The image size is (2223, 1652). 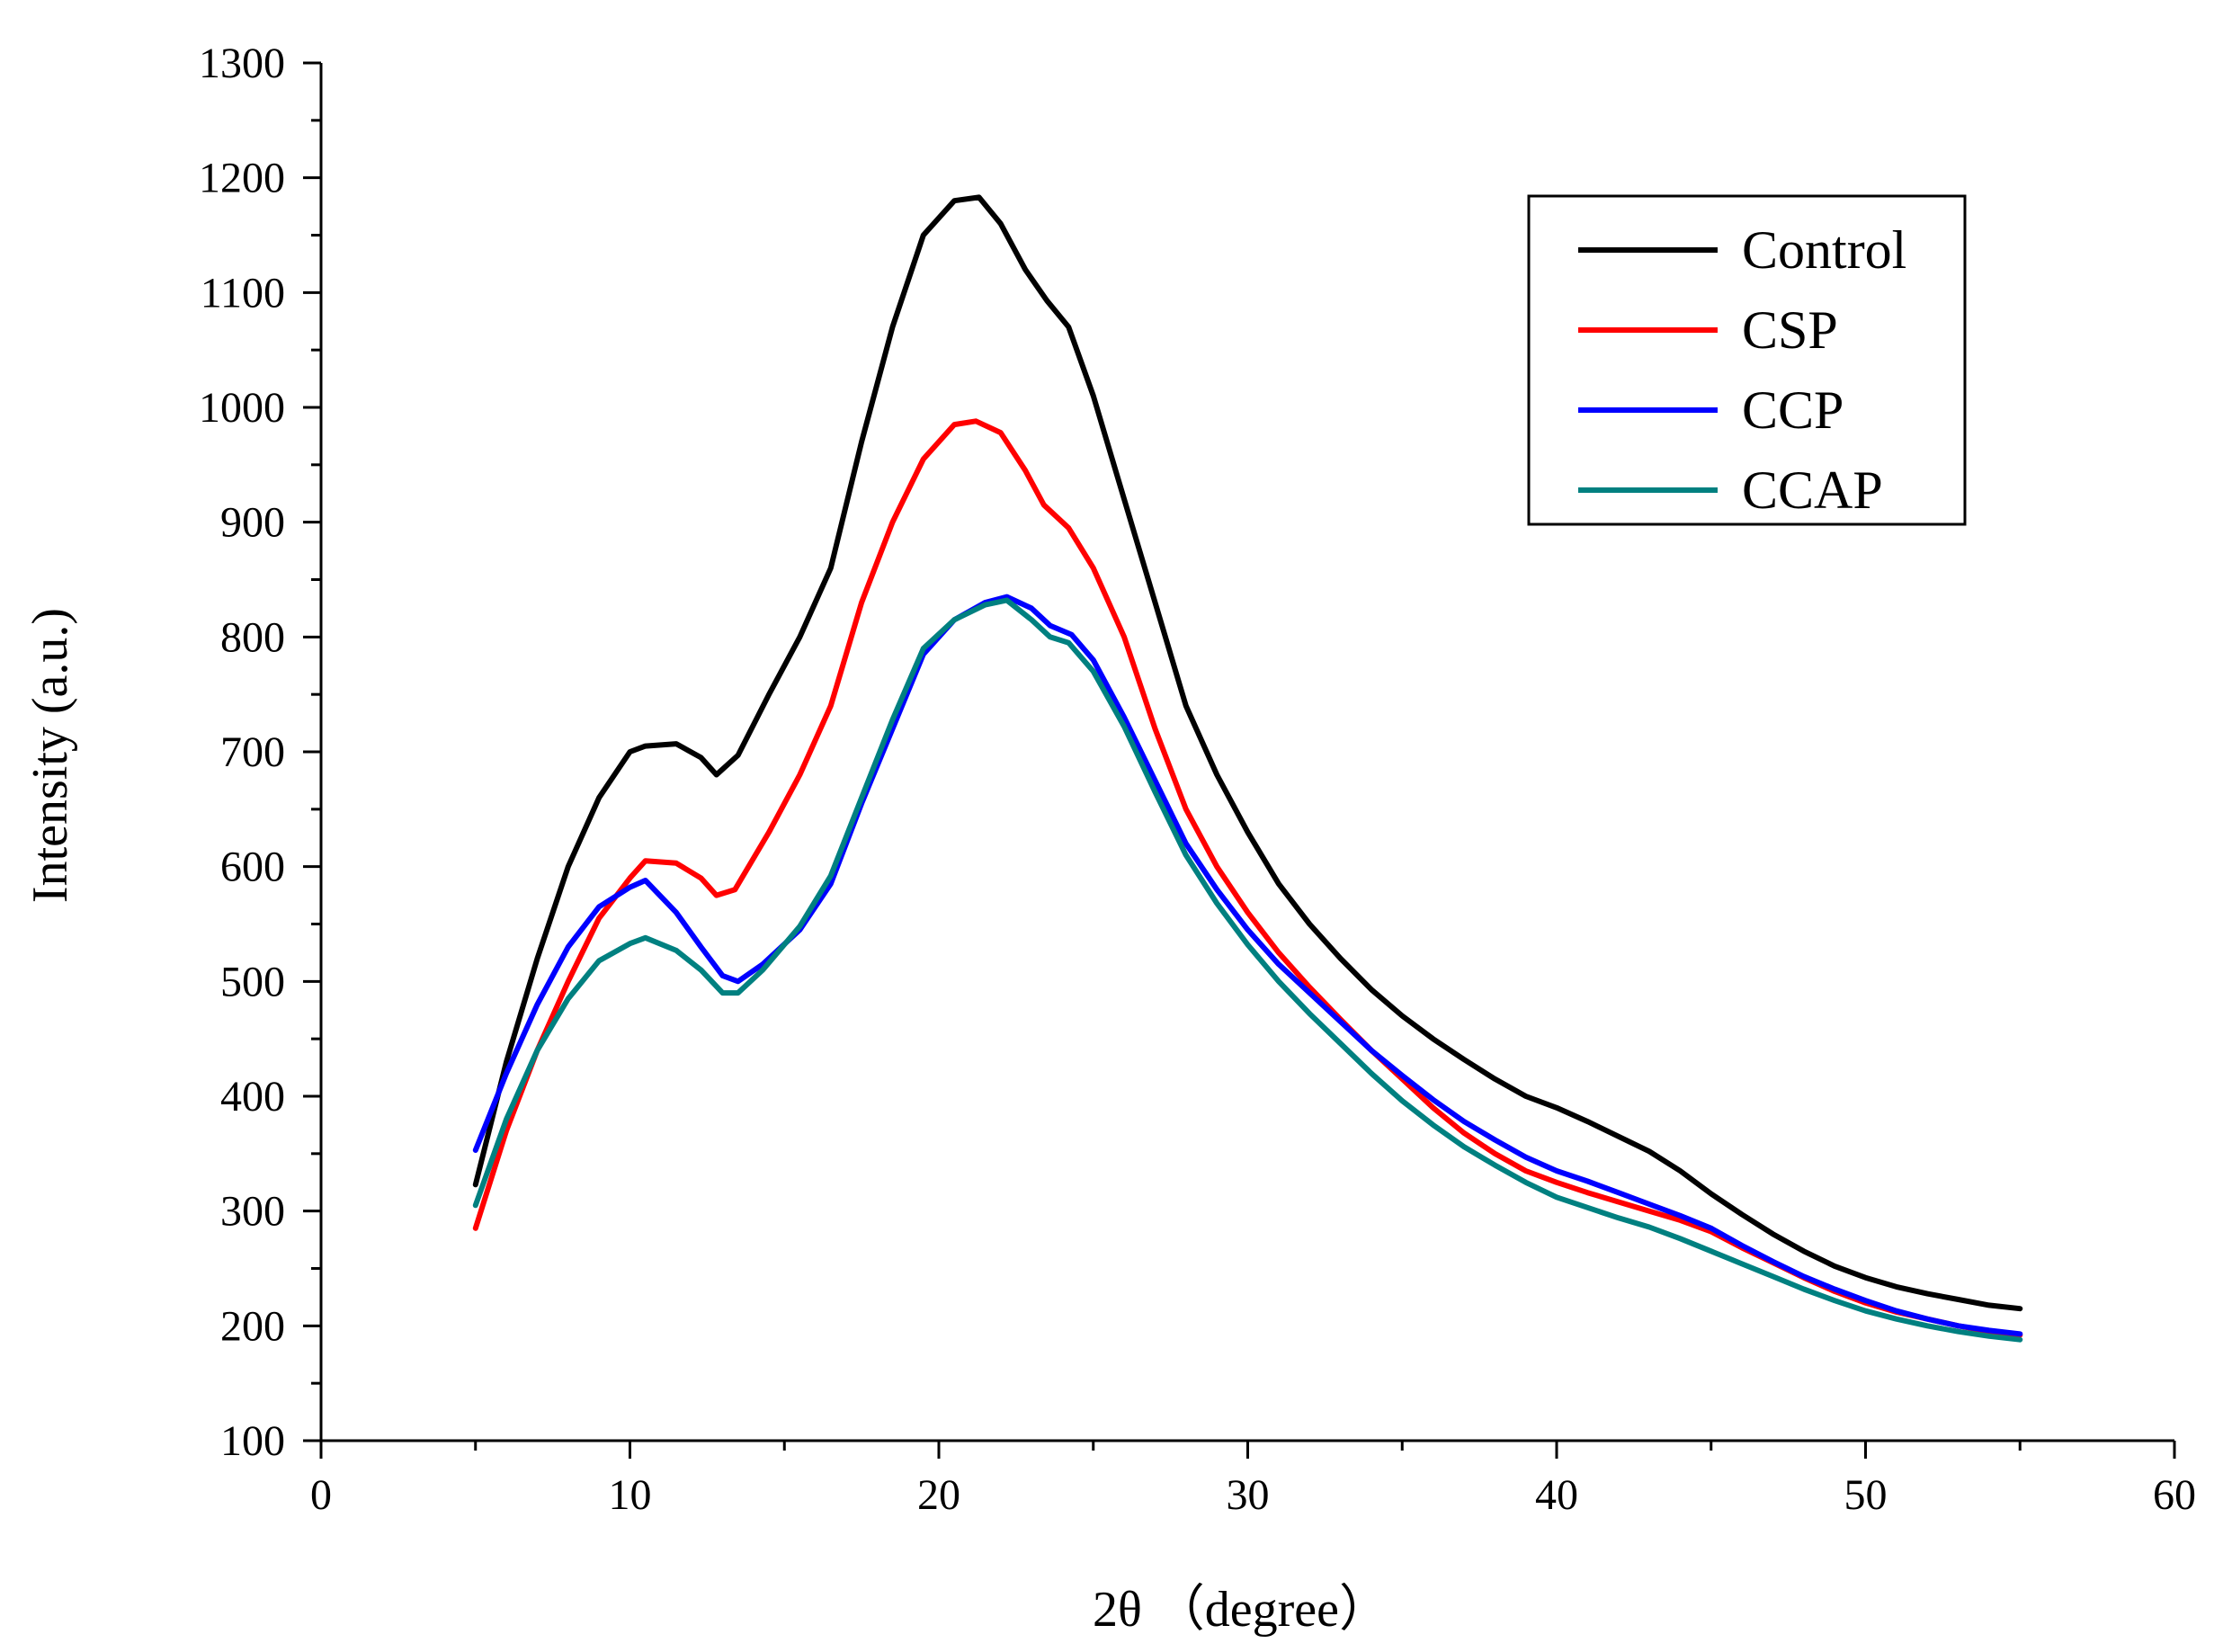 I want to click on legend-items: Control CSP CCP CCAP, so click(x=1742, y=370).